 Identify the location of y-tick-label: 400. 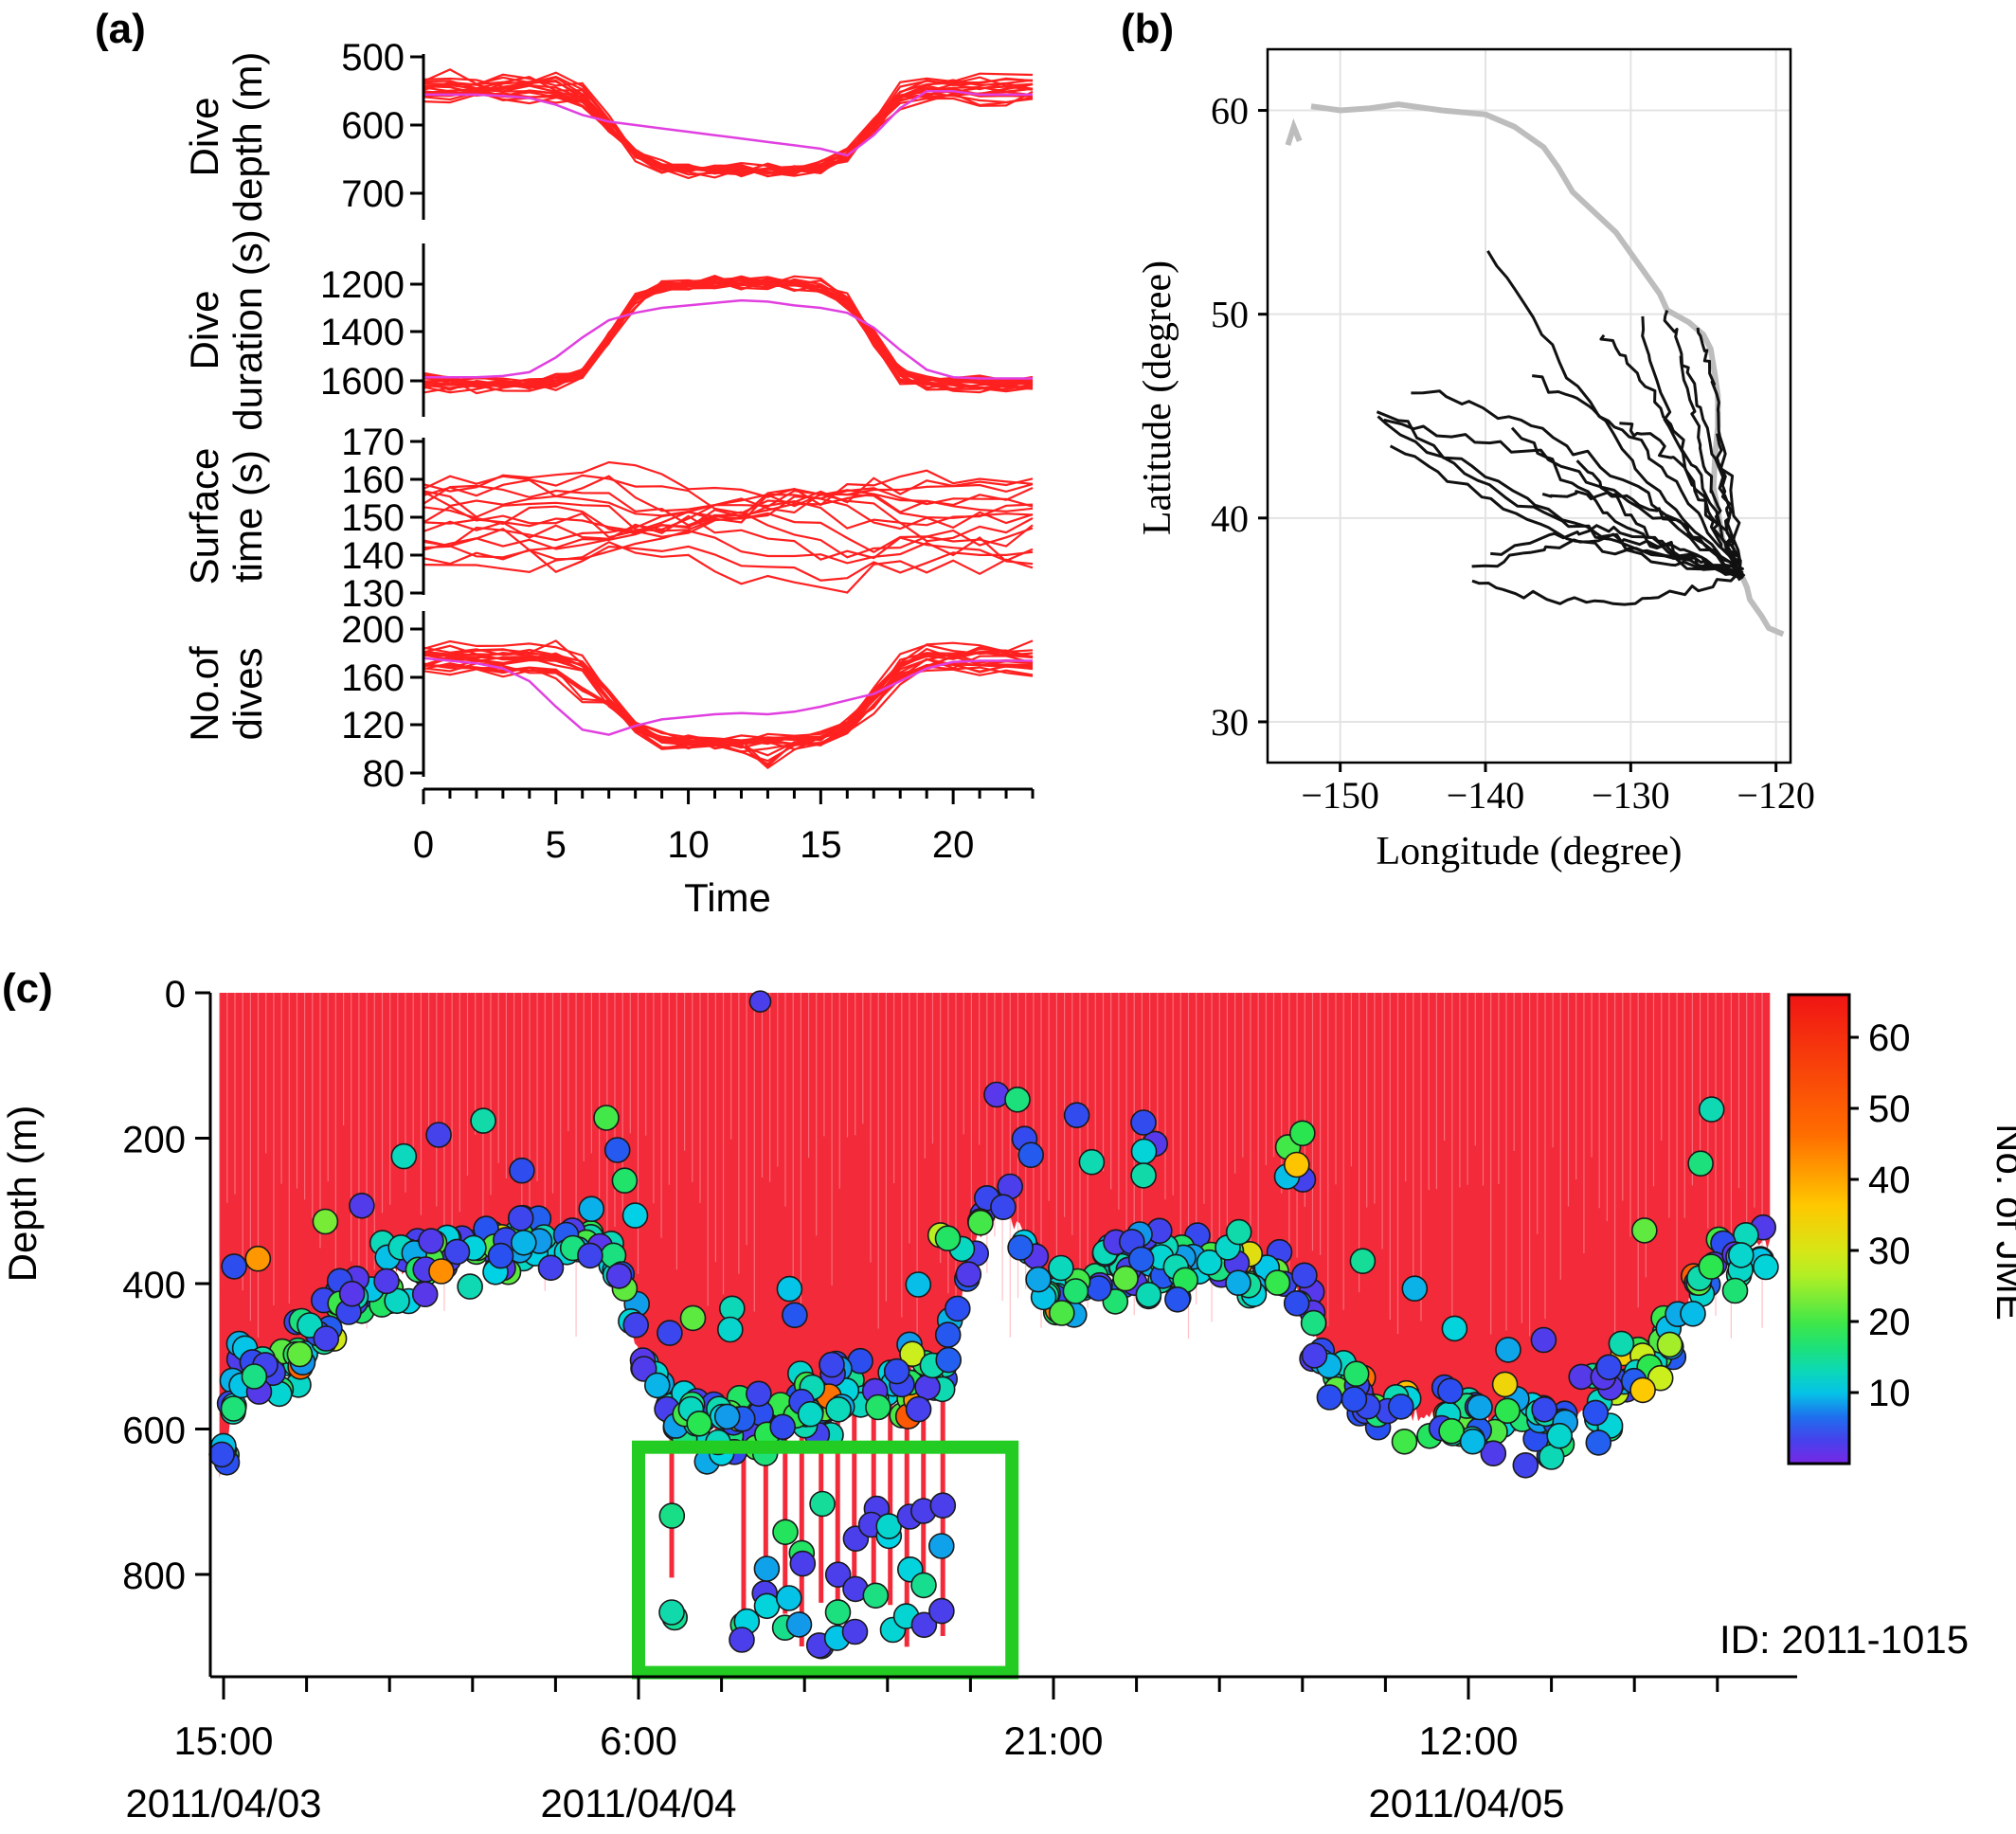
(154, 1285).